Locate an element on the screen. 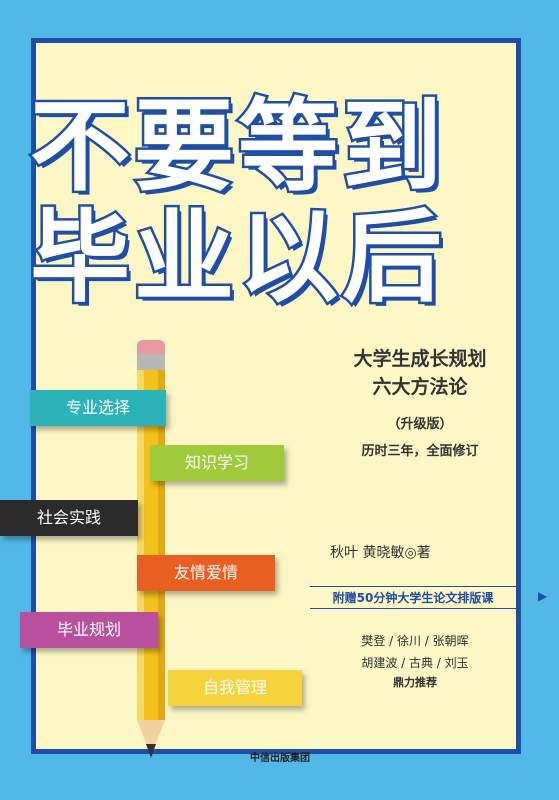  pencil-tip-wood is located at coordinates (151, 738).